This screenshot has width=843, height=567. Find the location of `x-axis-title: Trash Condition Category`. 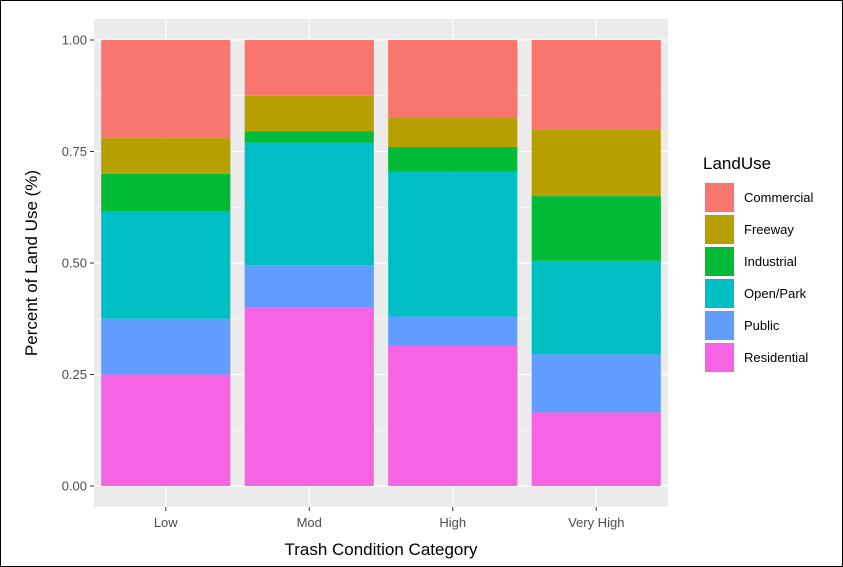

x-axis-title: Trash Condition Category is located at coordinates (381, 549).